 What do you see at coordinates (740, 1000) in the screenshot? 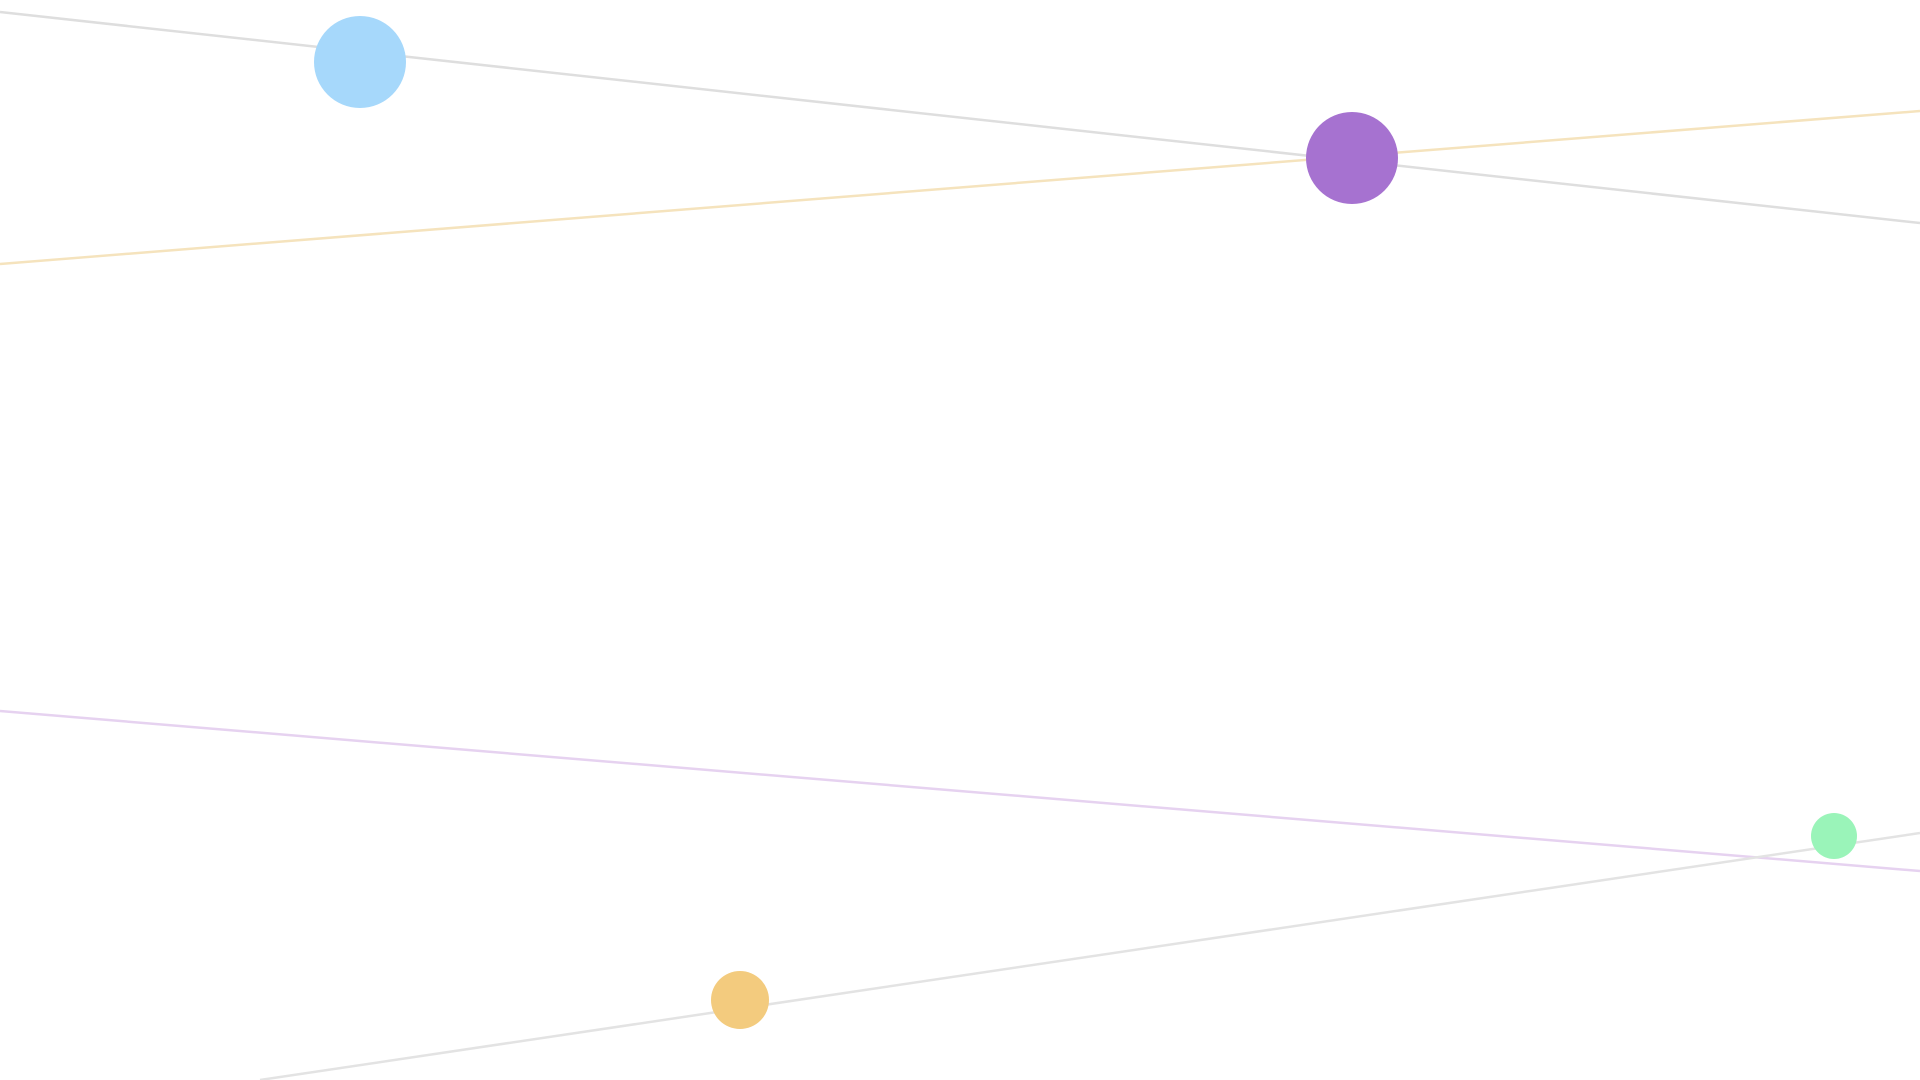
I see `amber-circle-node` at bounding box center [740, 1000].